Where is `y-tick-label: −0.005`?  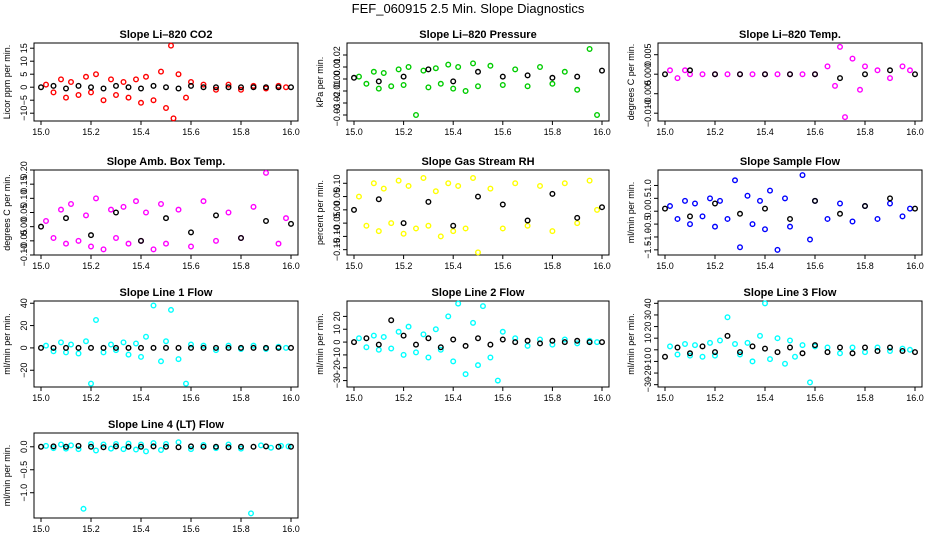 y-tick-label: −0.005 is located at coordinates (648, 94).